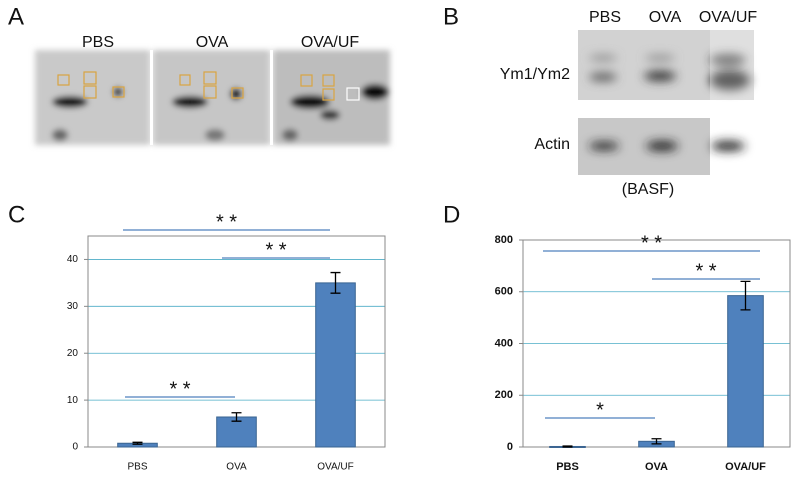  Describe the element at coordinates (16, 214) in the screenshot. I see `panel-label: C` at that location.